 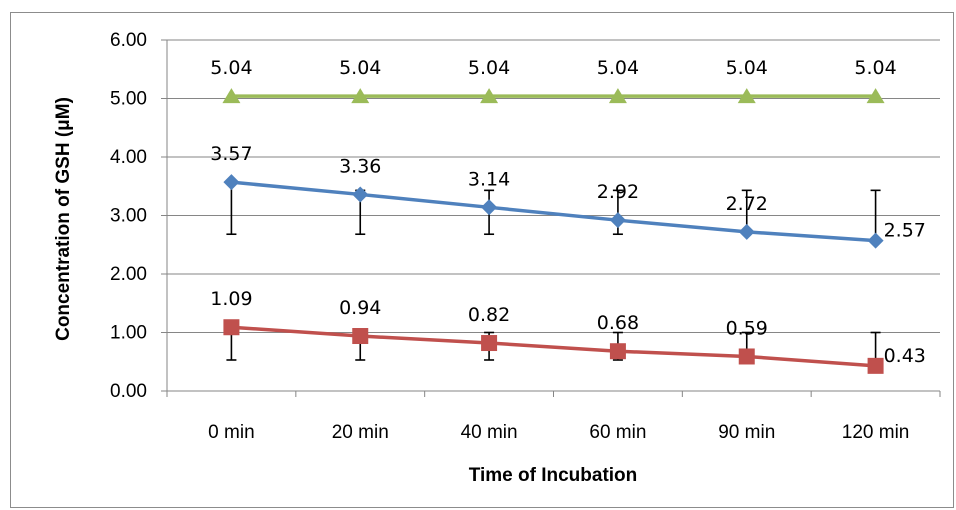 I want to click on x-tick-label: 20 min, so click(x=360, y=432).